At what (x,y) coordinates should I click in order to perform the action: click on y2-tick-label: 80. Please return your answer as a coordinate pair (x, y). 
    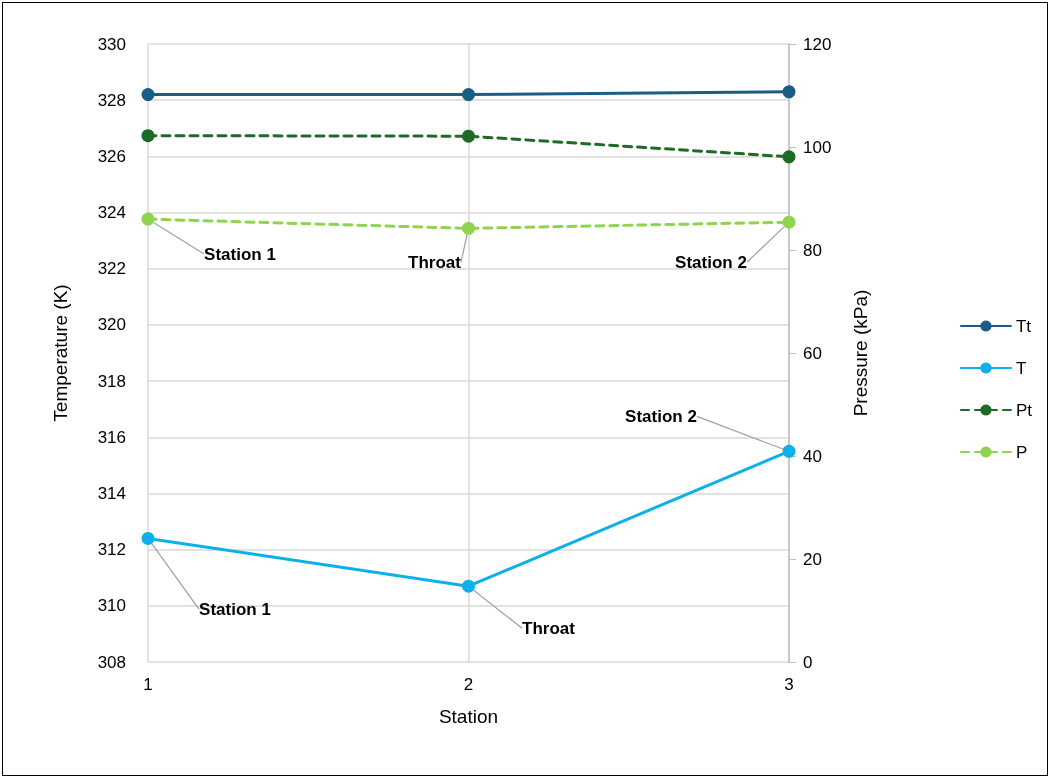
    Looking at the image, I should click on (812, 250).